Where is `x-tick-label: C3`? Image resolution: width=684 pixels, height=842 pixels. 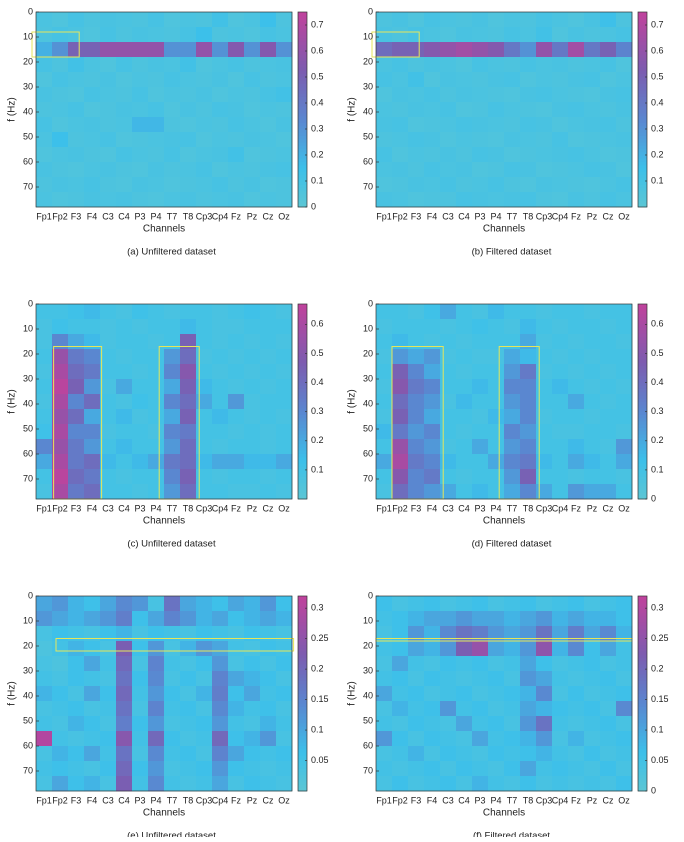
x-tick-label: C3 is located at coordinates (108, 216).